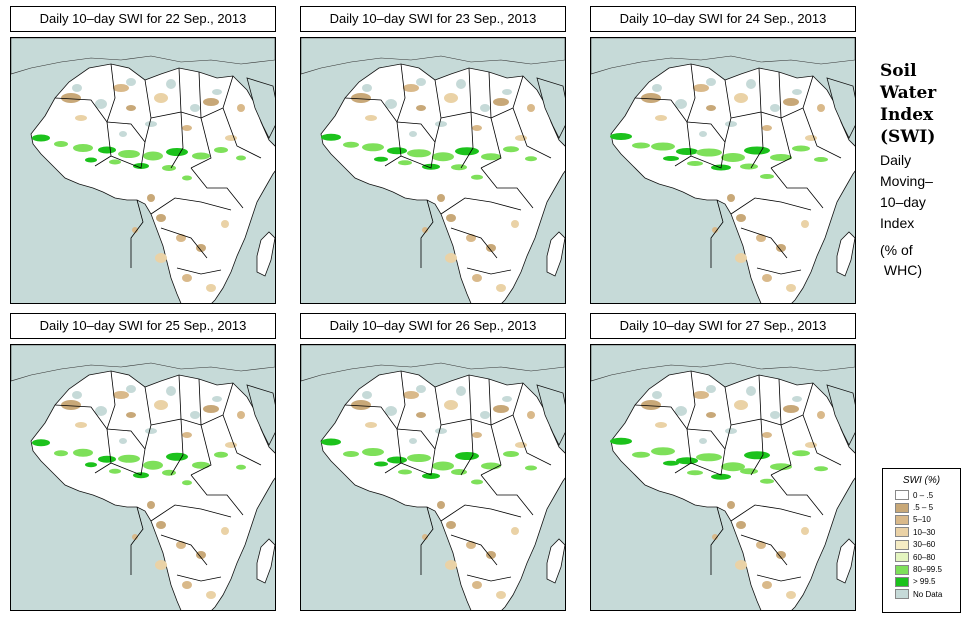 This screenshot has height=626, width=968. I want to click on legend-item: 5–10, so click(921, 520).